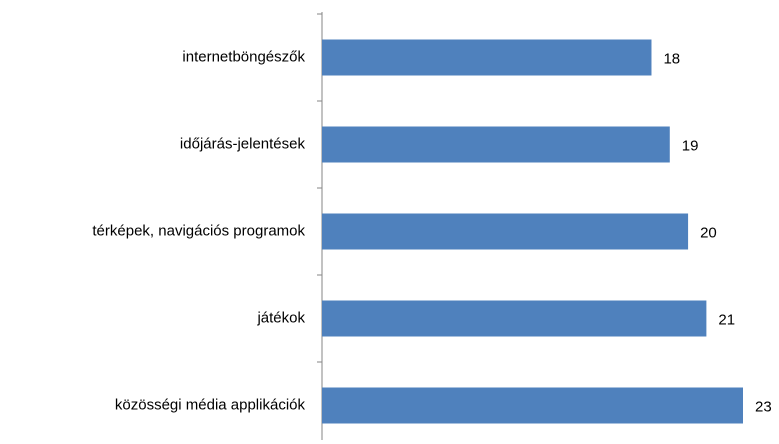  Describe the element at coordinates (243, 143) in the screenshot. I see `category-label: időjárás-jelentések` at that location.